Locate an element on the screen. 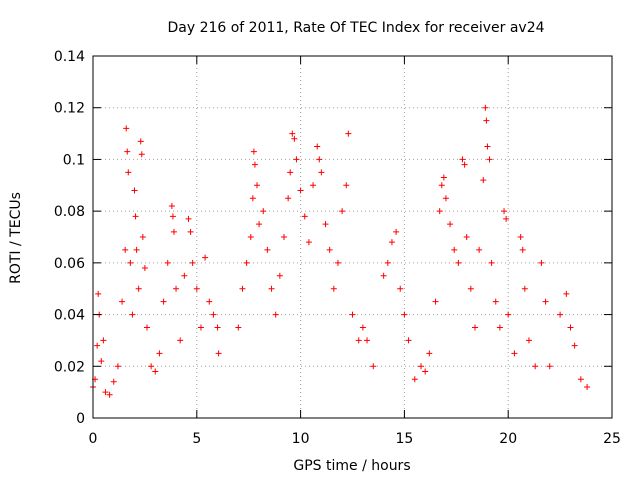 This screenshot has width=640, height=480. y-tick-label: 0.06 is located at coordinates (69, 264).